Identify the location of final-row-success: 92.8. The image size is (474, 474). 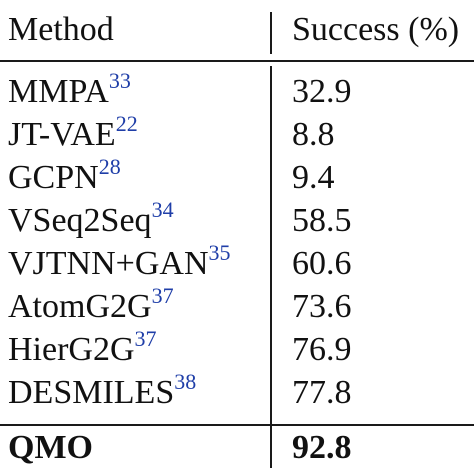
(322, 447).